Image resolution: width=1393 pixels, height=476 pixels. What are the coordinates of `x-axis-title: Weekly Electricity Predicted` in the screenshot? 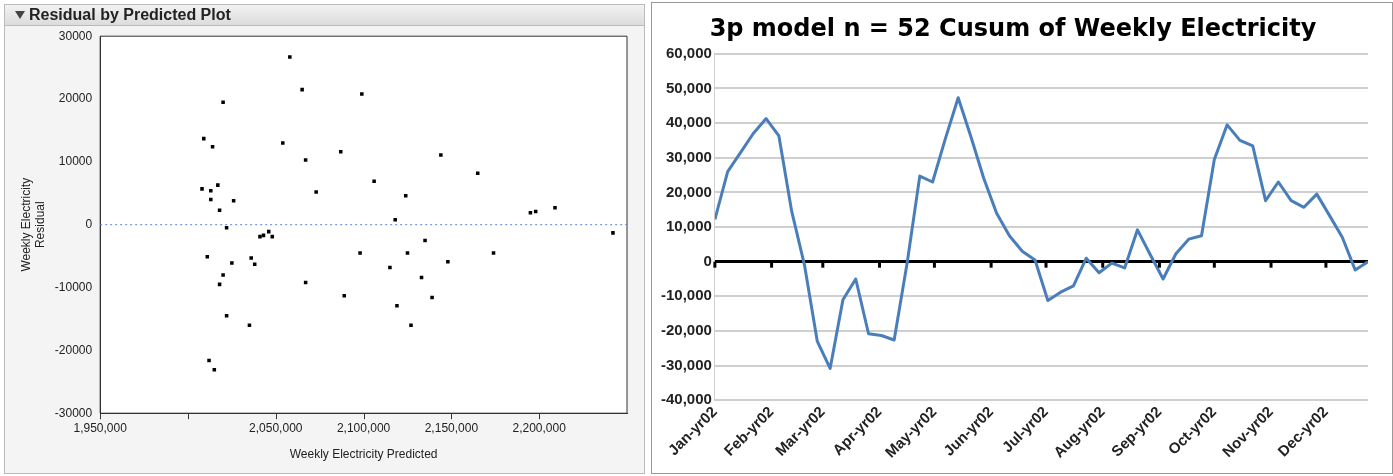 It's located at (363, 454).